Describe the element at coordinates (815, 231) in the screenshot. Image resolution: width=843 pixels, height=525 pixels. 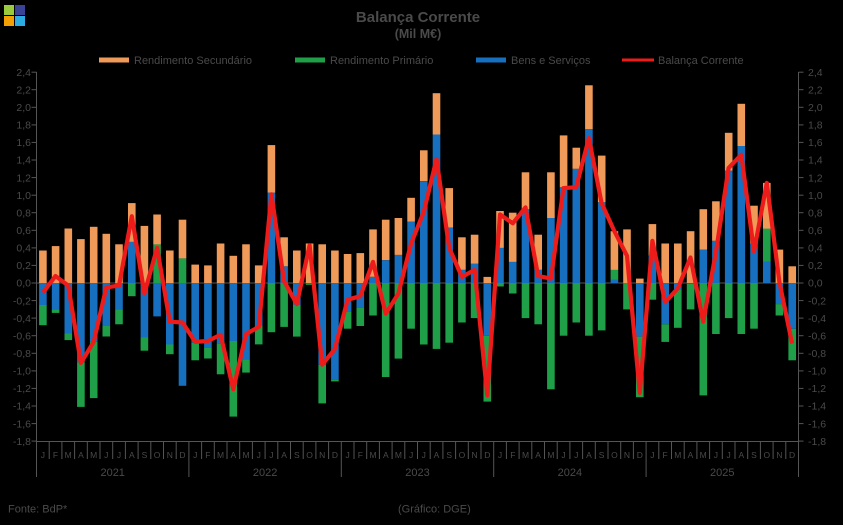
I see `svg-text: 0,6` at that location.